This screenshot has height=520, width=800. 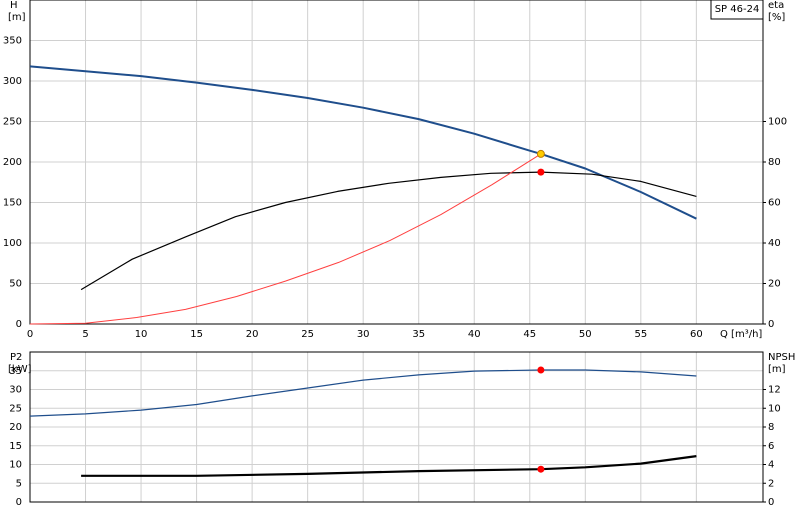 What do you see at coordinates (14, 5) in the screenshot?
I see `y-label: H` at bounding box center [14, 5].